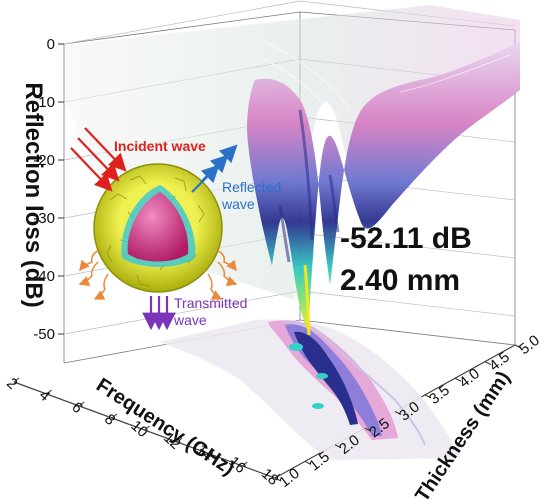 This screenshot has height=500, width=550. Describe the element at coordinates (406, 238) in the screenshot. I see `min-rl-value-label: -52.11 dB` at that location.